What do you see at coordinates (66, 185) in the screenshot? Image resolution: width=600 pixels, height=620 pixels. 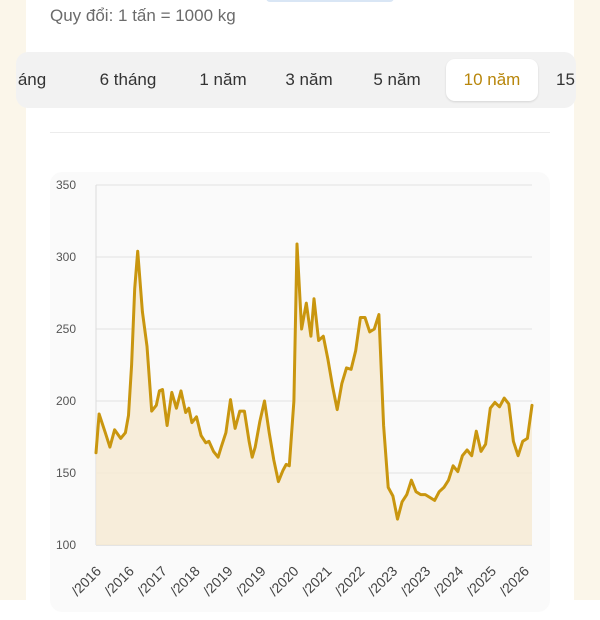 I see `y-tick-label: 350` at bounding box center [66, 185].